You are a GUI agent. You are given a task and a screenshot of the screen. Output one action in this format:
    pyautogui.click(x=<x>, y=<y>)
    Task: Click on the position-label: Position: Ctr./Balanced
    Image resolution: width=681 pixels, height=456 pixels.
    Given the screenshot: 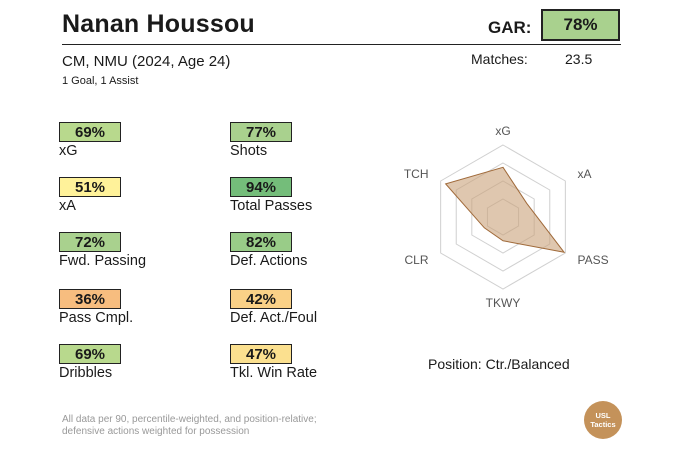 What is the action you would take?
    pyautogui.click(x=499, y=364)
    